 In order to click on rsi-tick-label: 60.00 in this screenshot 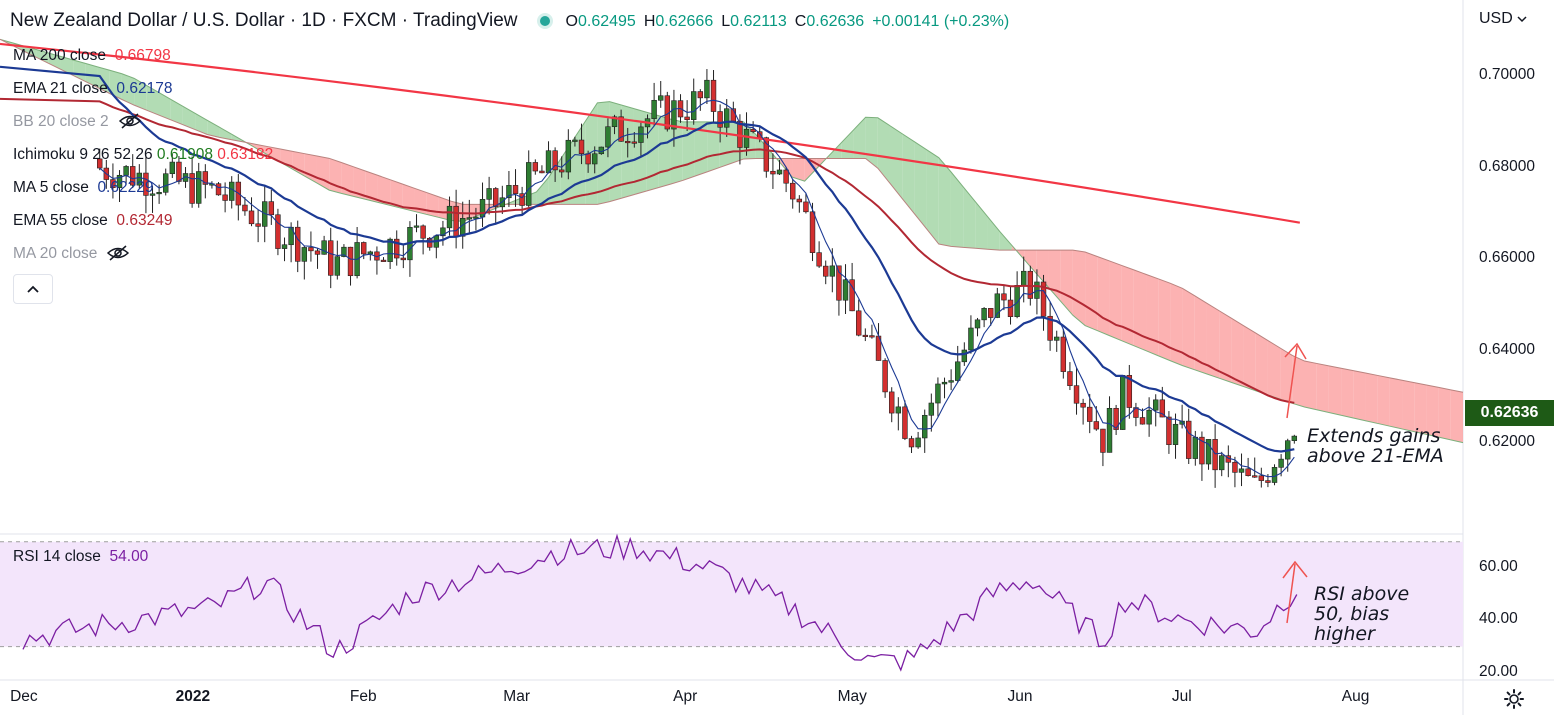, I will do `click(1498, 566)`.